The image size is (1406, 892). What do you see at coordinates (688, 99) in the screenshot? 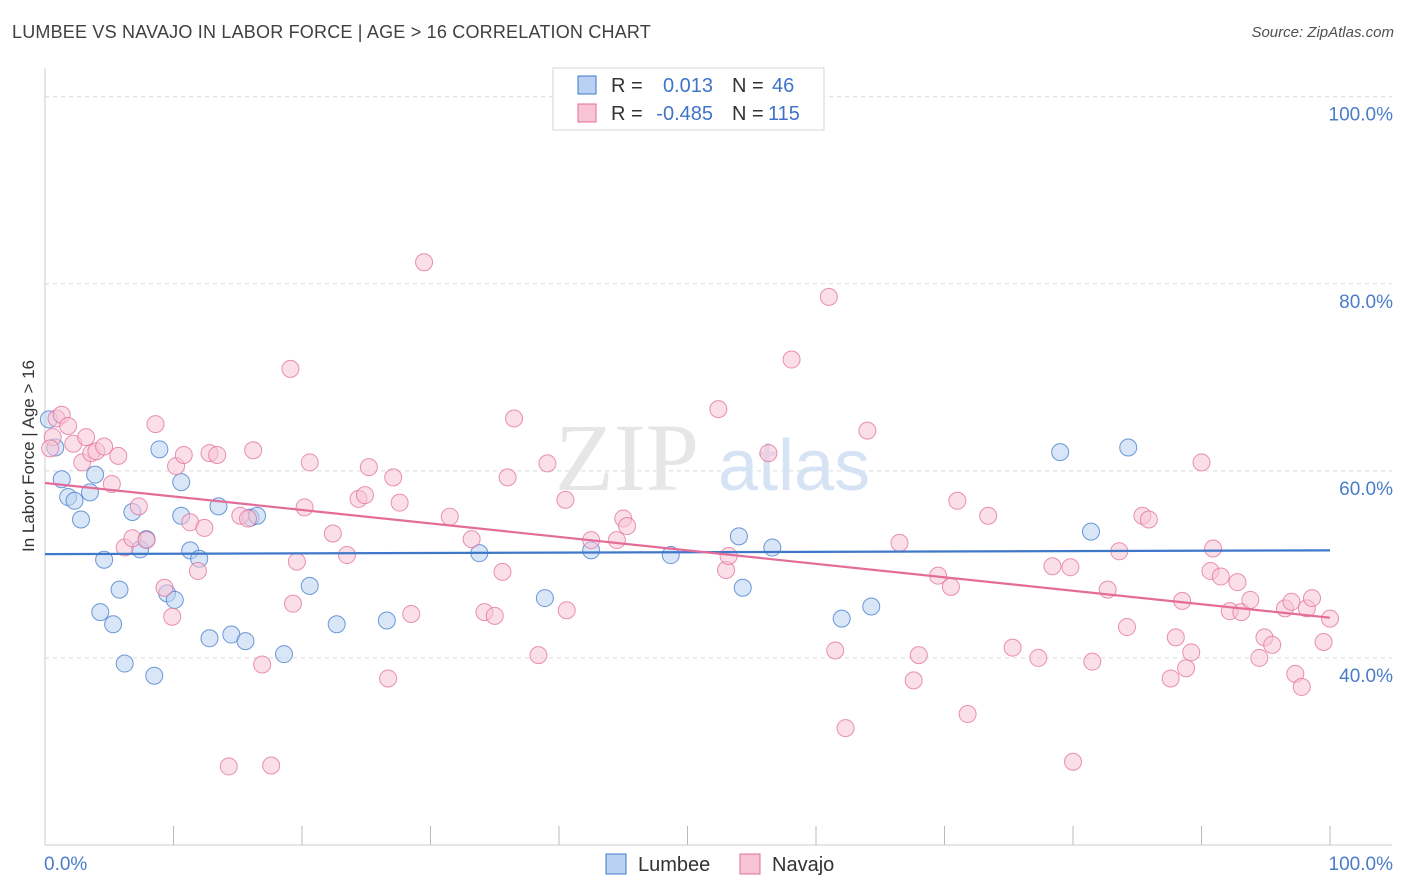
I see `legend-box: R = 0.013 N = 46 R = -0.485 N = 115` at bounding box center [688, 99].